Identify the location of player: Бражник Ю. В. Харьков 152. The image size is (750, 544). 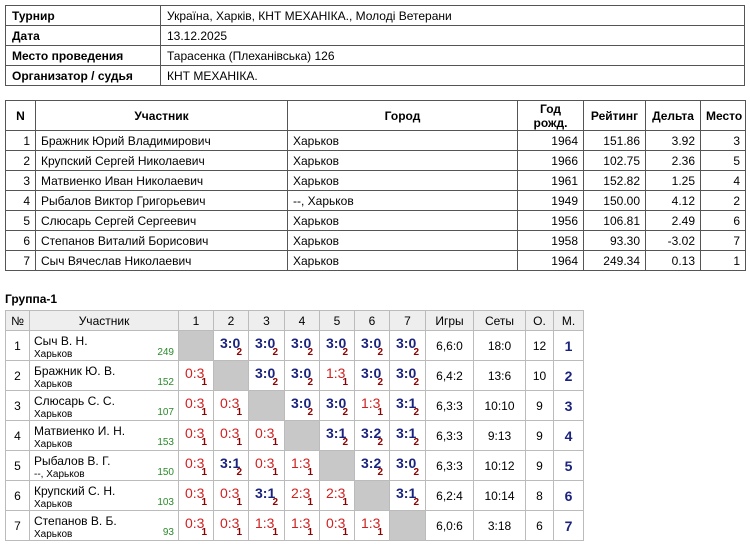
(104, 375).